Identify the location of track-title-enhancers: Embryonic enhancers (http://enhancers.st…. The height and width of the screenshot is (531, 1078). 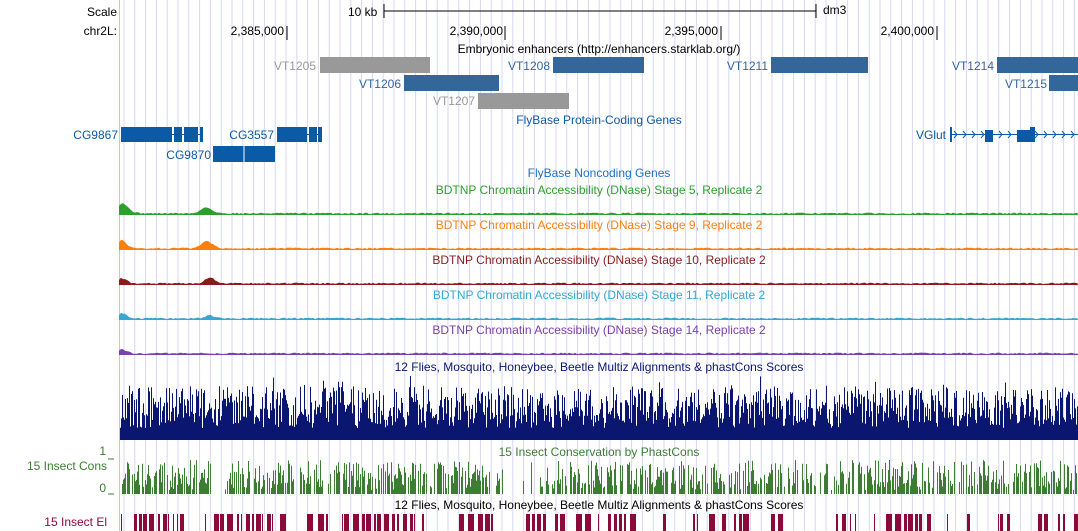
(599, 49).